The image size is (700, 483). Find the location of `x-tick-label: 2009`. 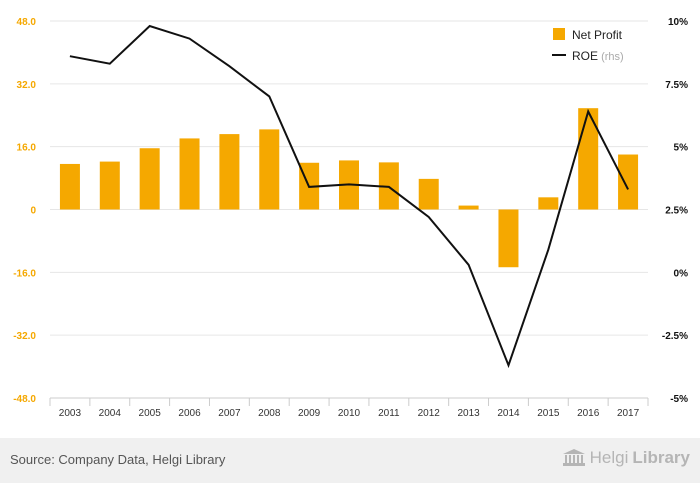

x-tick-label: 2009 is located at coordinates (309, 413).